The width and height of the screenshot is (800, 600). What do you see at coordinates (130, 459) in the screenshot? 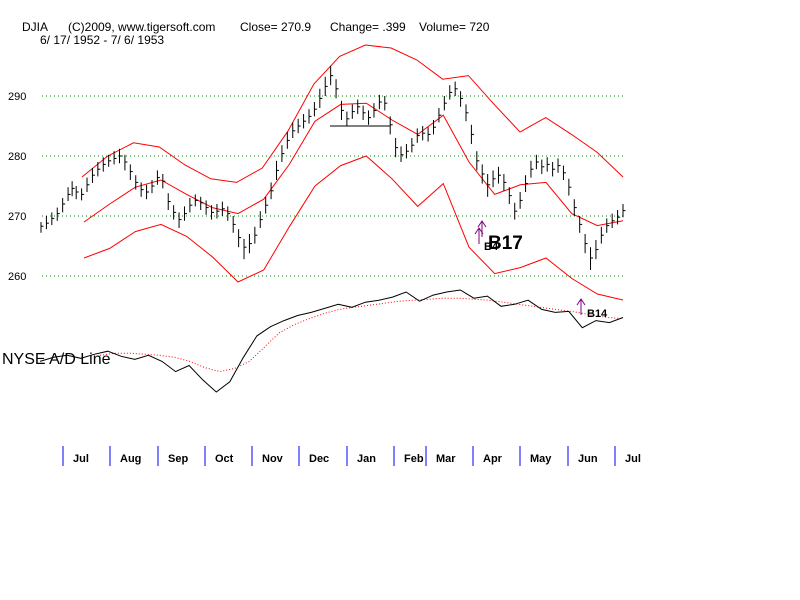
I see `month-label-aug-1: Aug` at bounding box center [130, 459].